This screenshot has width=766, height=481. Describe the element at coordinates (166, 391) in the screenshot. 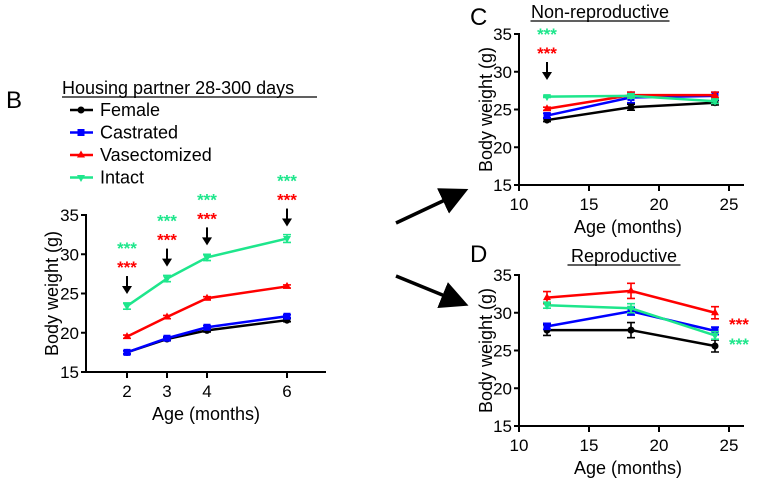

I see `panel-b-xtick-label: 3` at that location.